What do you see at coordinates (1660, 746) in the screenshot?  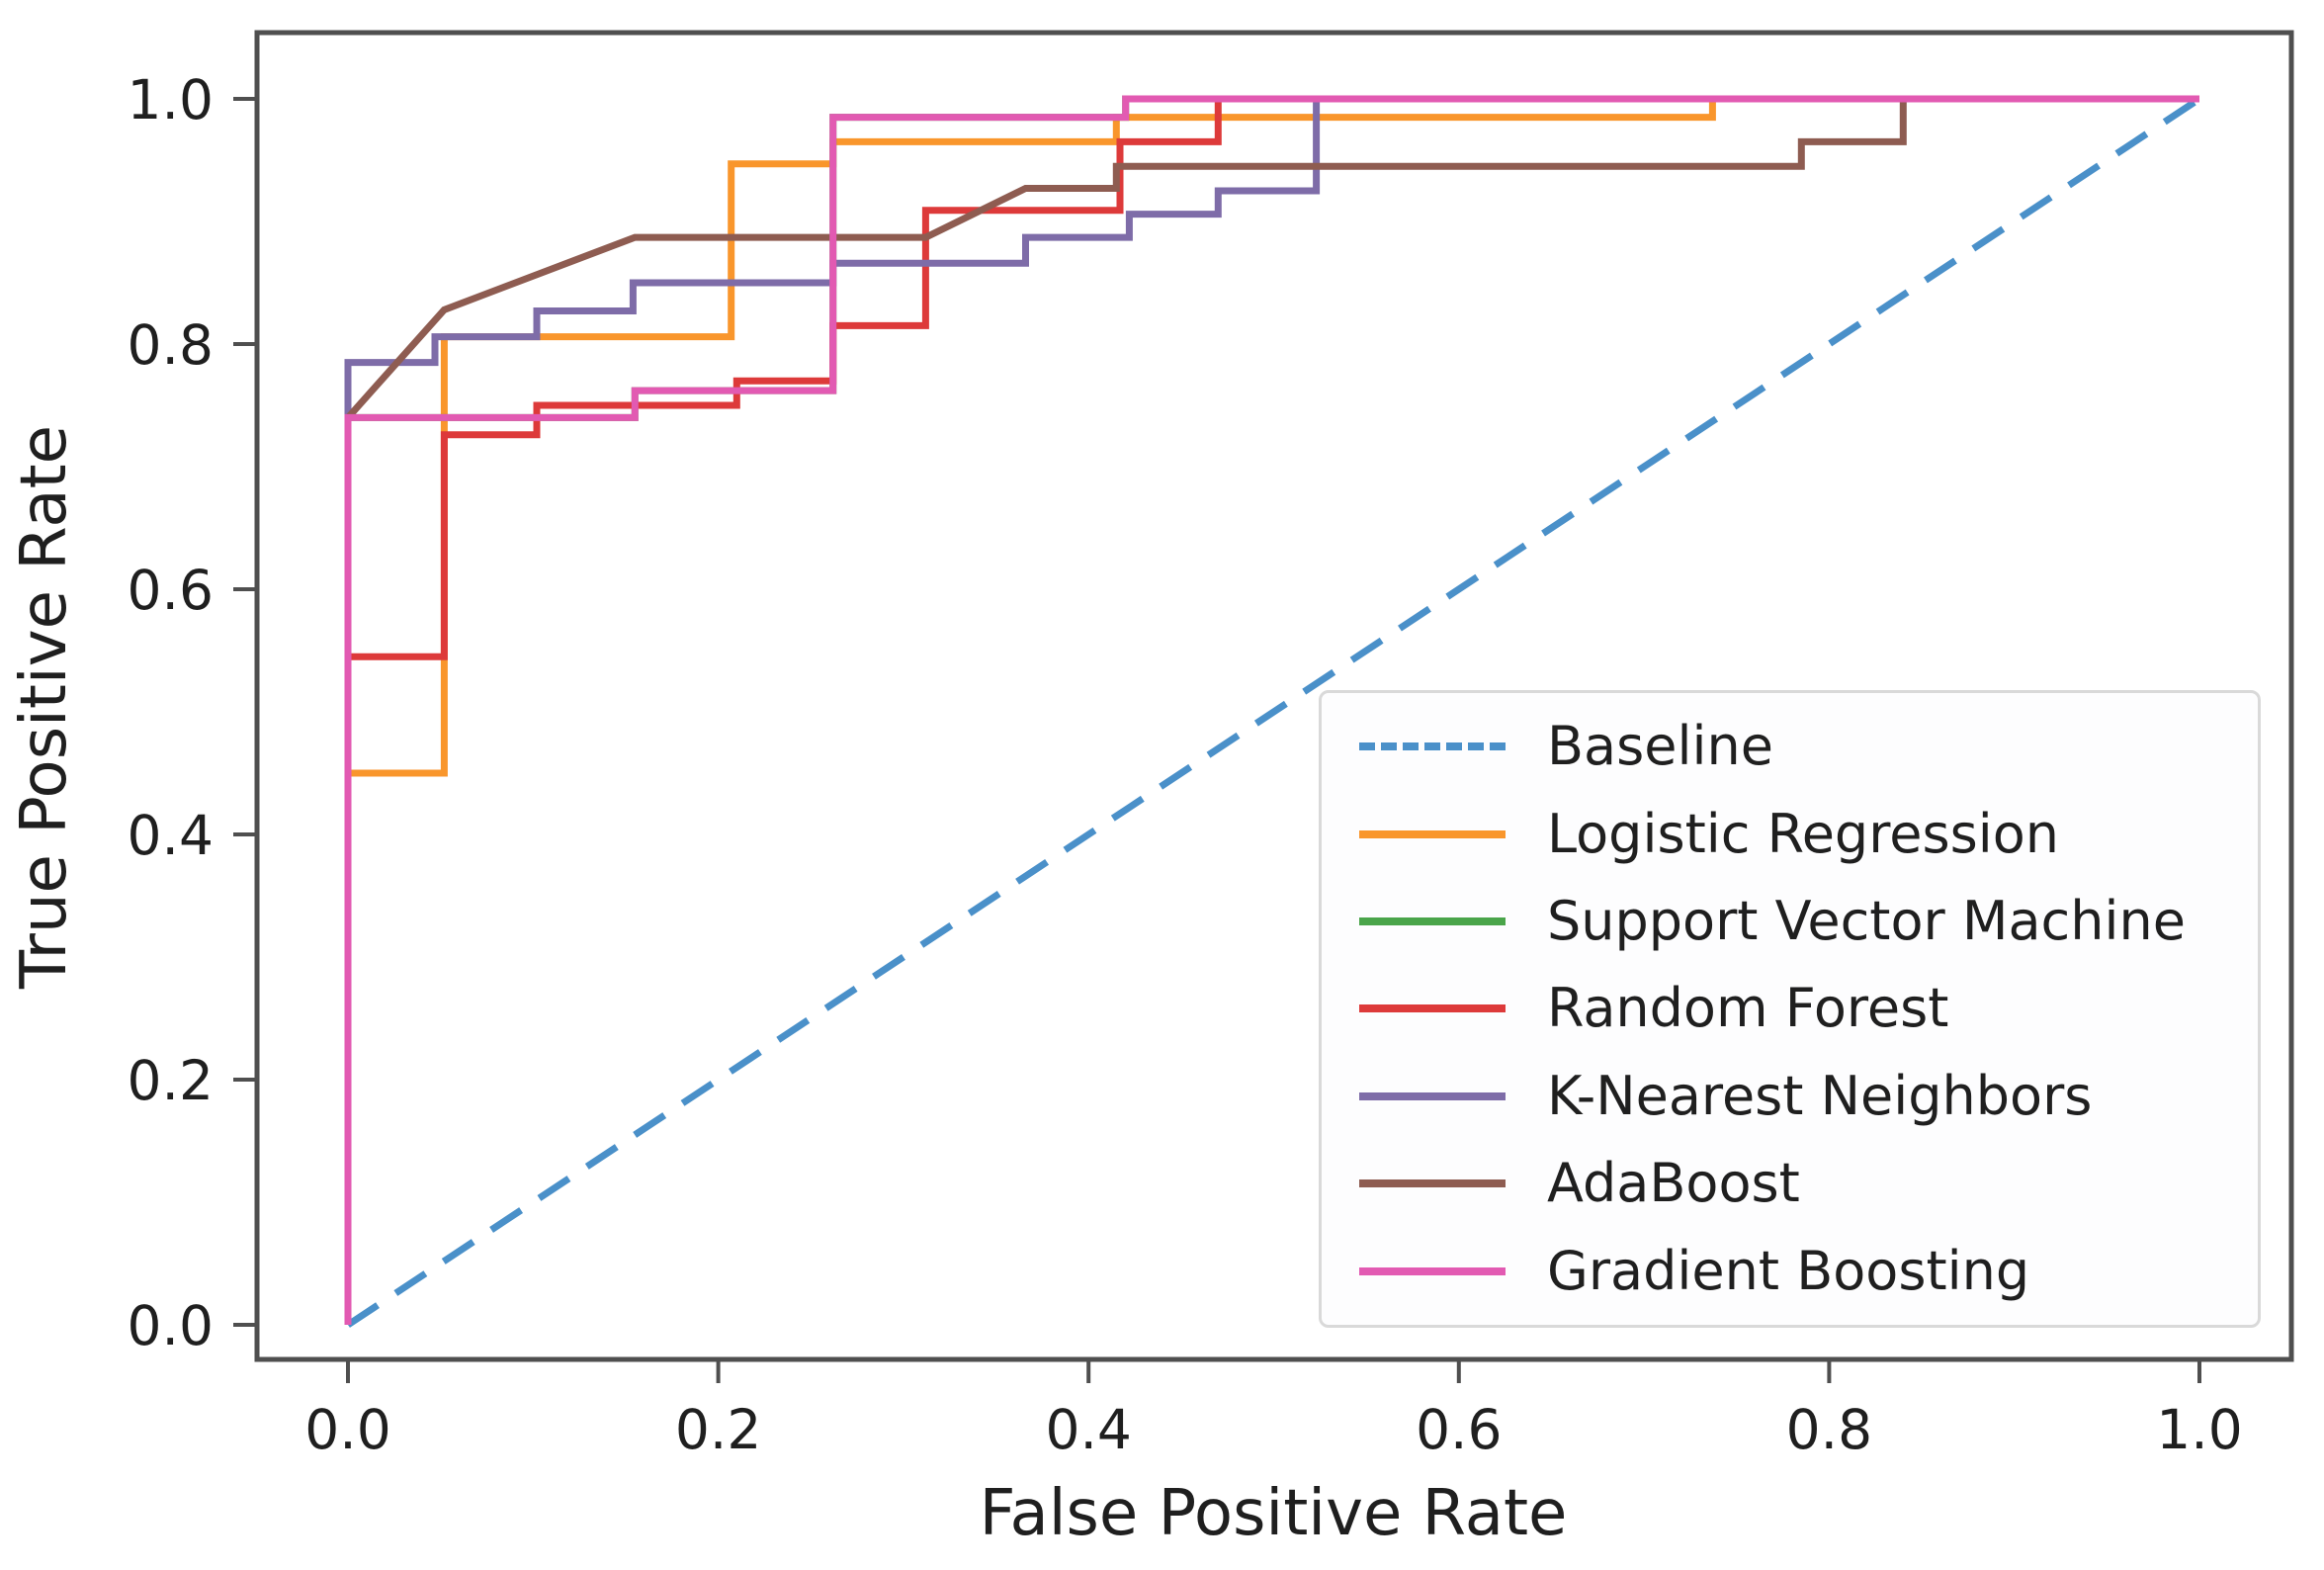 I see `legend-label: Baseline` at bounding box center [1660, 746].